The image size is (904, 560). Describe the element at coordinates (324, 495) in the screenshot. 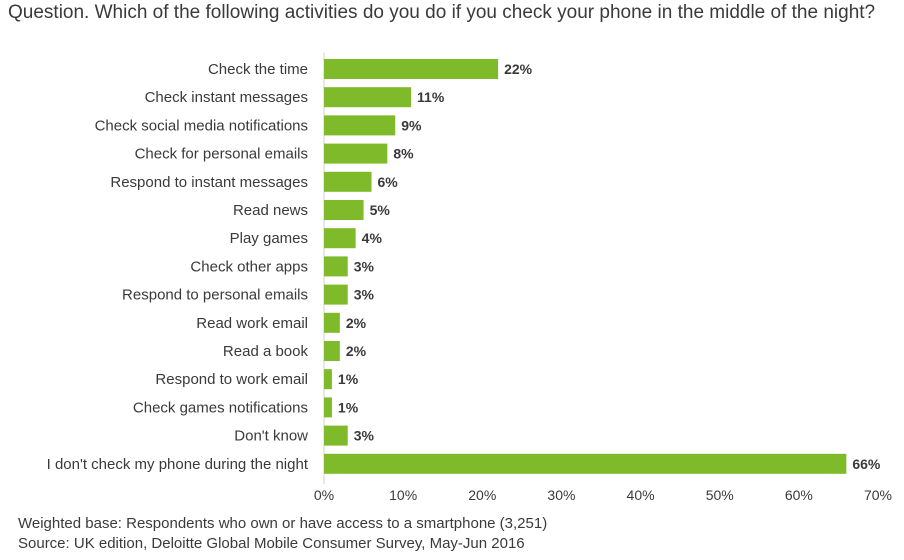

I see `x-tick-label: 0%` at that location.